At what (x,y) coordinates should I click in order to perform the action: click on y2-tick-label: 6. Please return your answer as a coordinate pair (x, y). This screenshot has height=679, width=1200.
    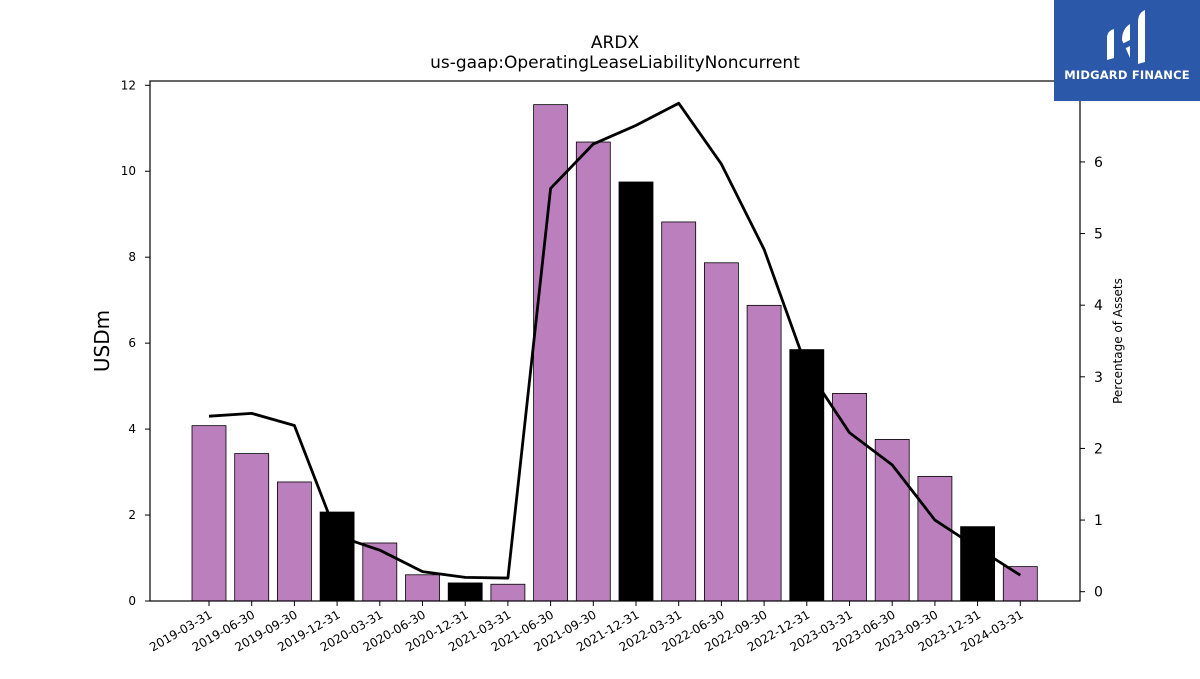
    Looking at the image, I should click on (1098, 163).